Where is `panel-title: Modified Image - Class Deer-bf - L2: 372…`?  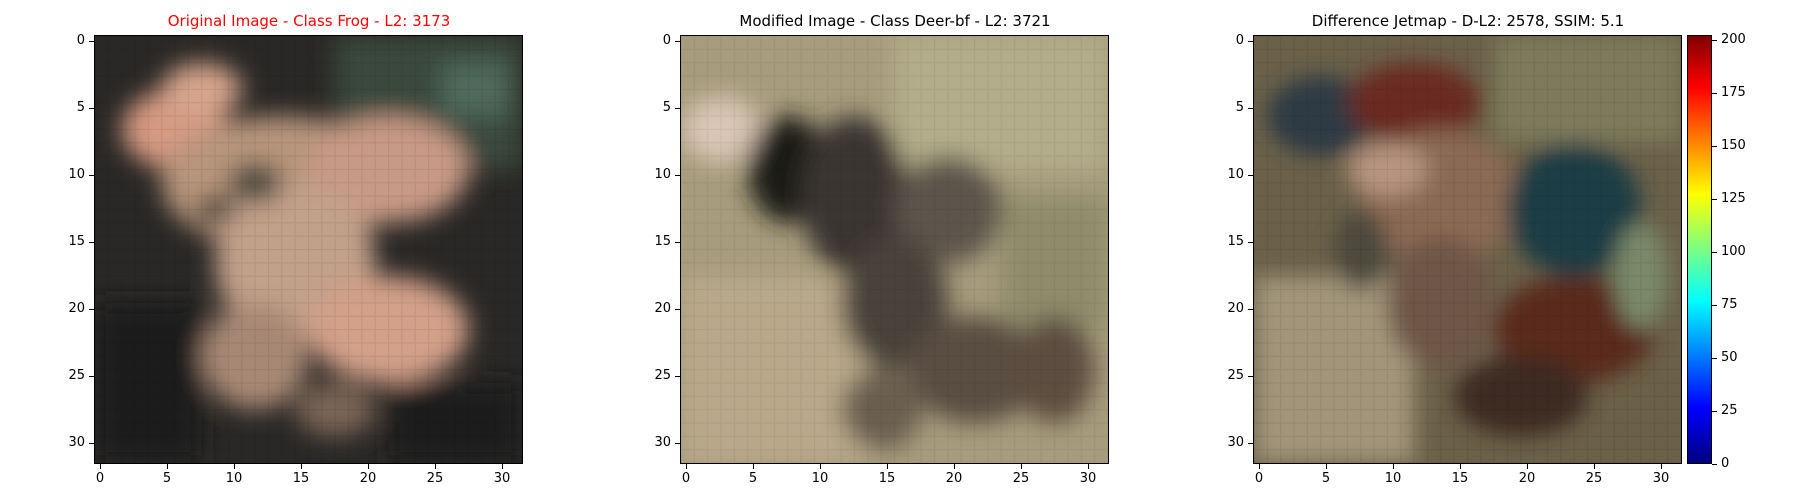
panel-title: Modified Image - Class Deer-bf - L2: 372… is located at coordinates (895, 21).